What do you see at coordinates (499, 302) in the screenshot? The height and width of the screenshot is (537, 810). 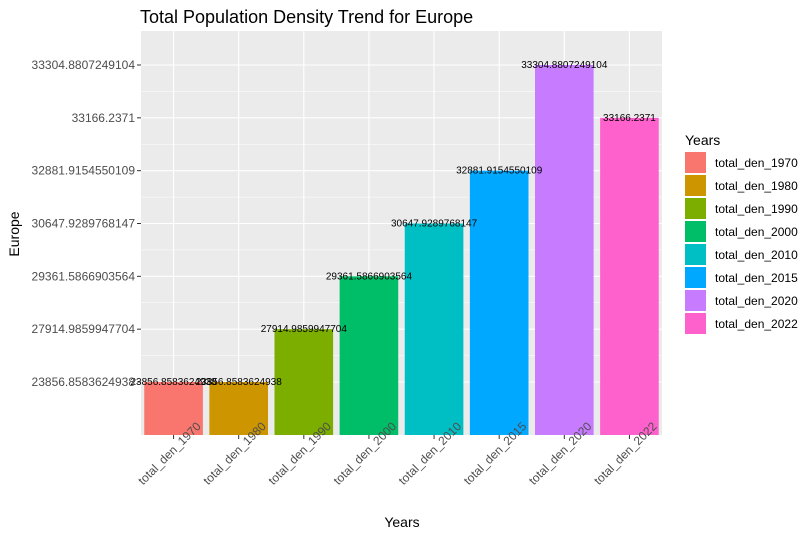 I see `bar-total_den_2015` at bounding box center [499, 302].